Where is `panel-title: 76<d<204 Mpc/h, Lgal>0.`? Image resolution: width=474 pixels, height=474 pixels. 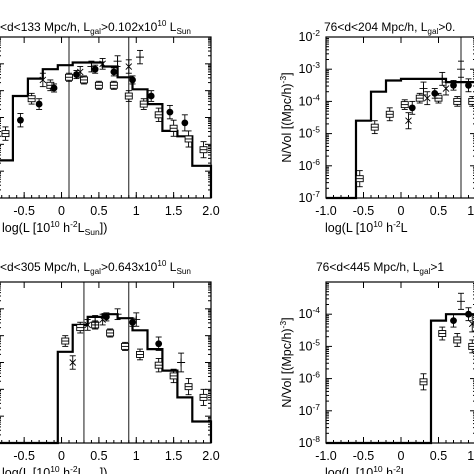
panel-title: 76<d<204 Mpc/h, Lgal>0. is located at coordinates (389, 28).